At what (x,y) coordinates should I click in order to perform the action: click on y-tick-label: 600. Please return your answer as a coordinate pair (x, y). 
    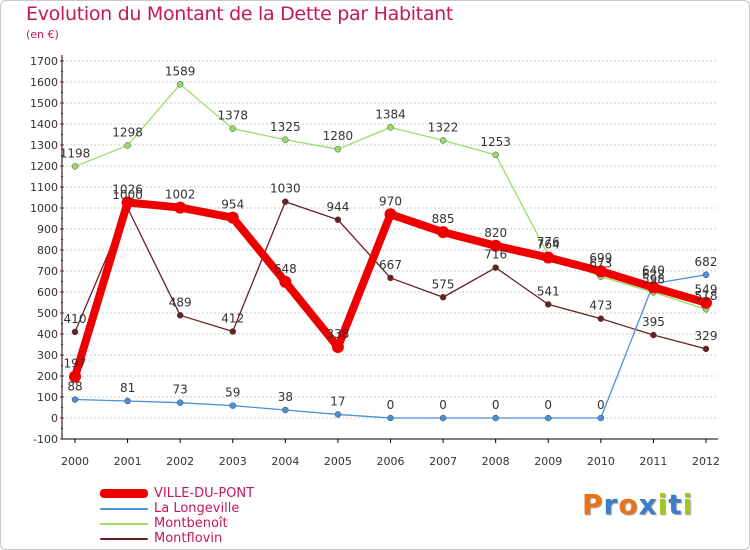
    Looking at the image, I should click on (47, 292).